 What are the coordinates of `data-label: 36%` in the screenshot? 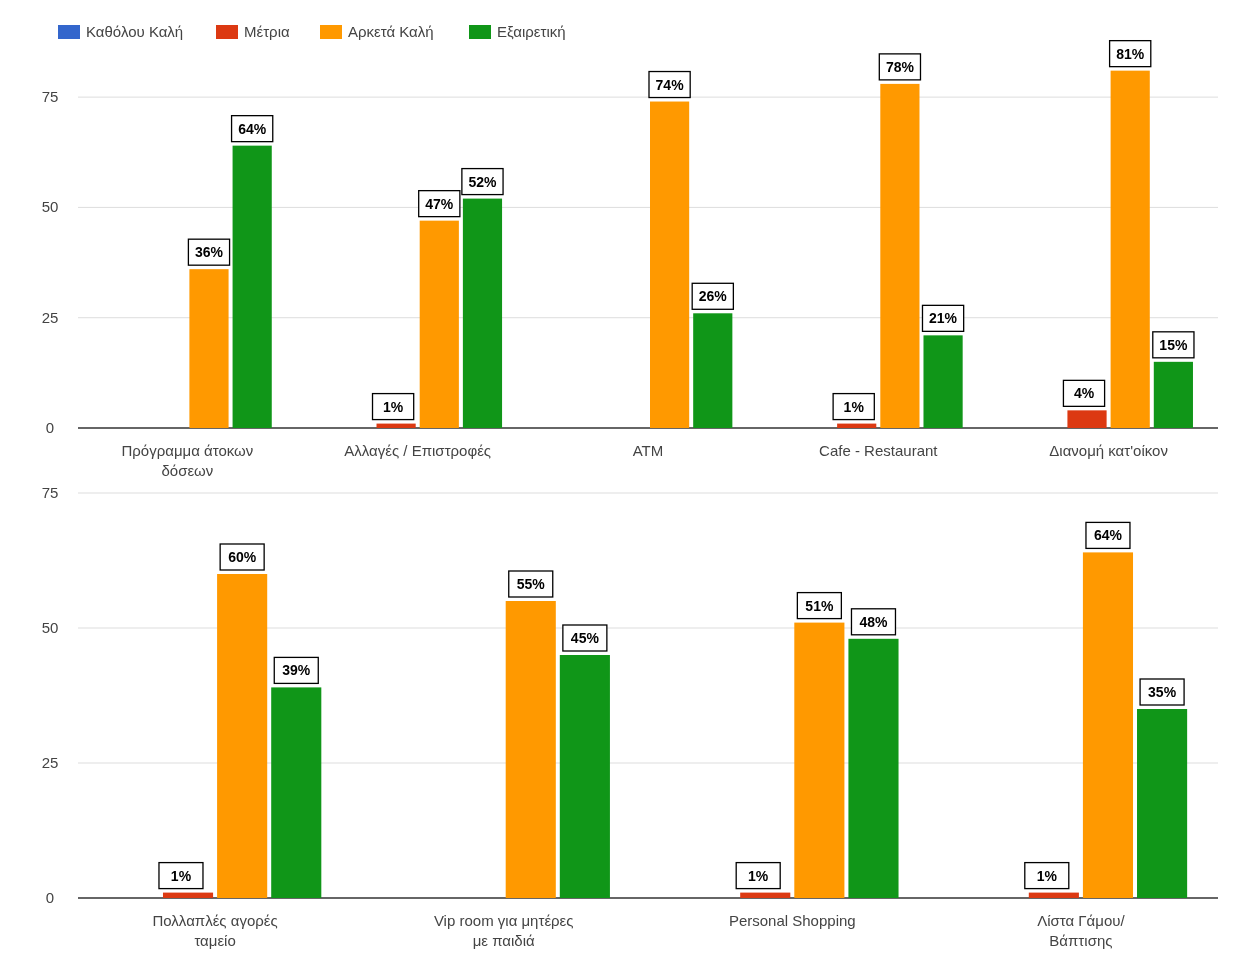 It's located at (209, 252).